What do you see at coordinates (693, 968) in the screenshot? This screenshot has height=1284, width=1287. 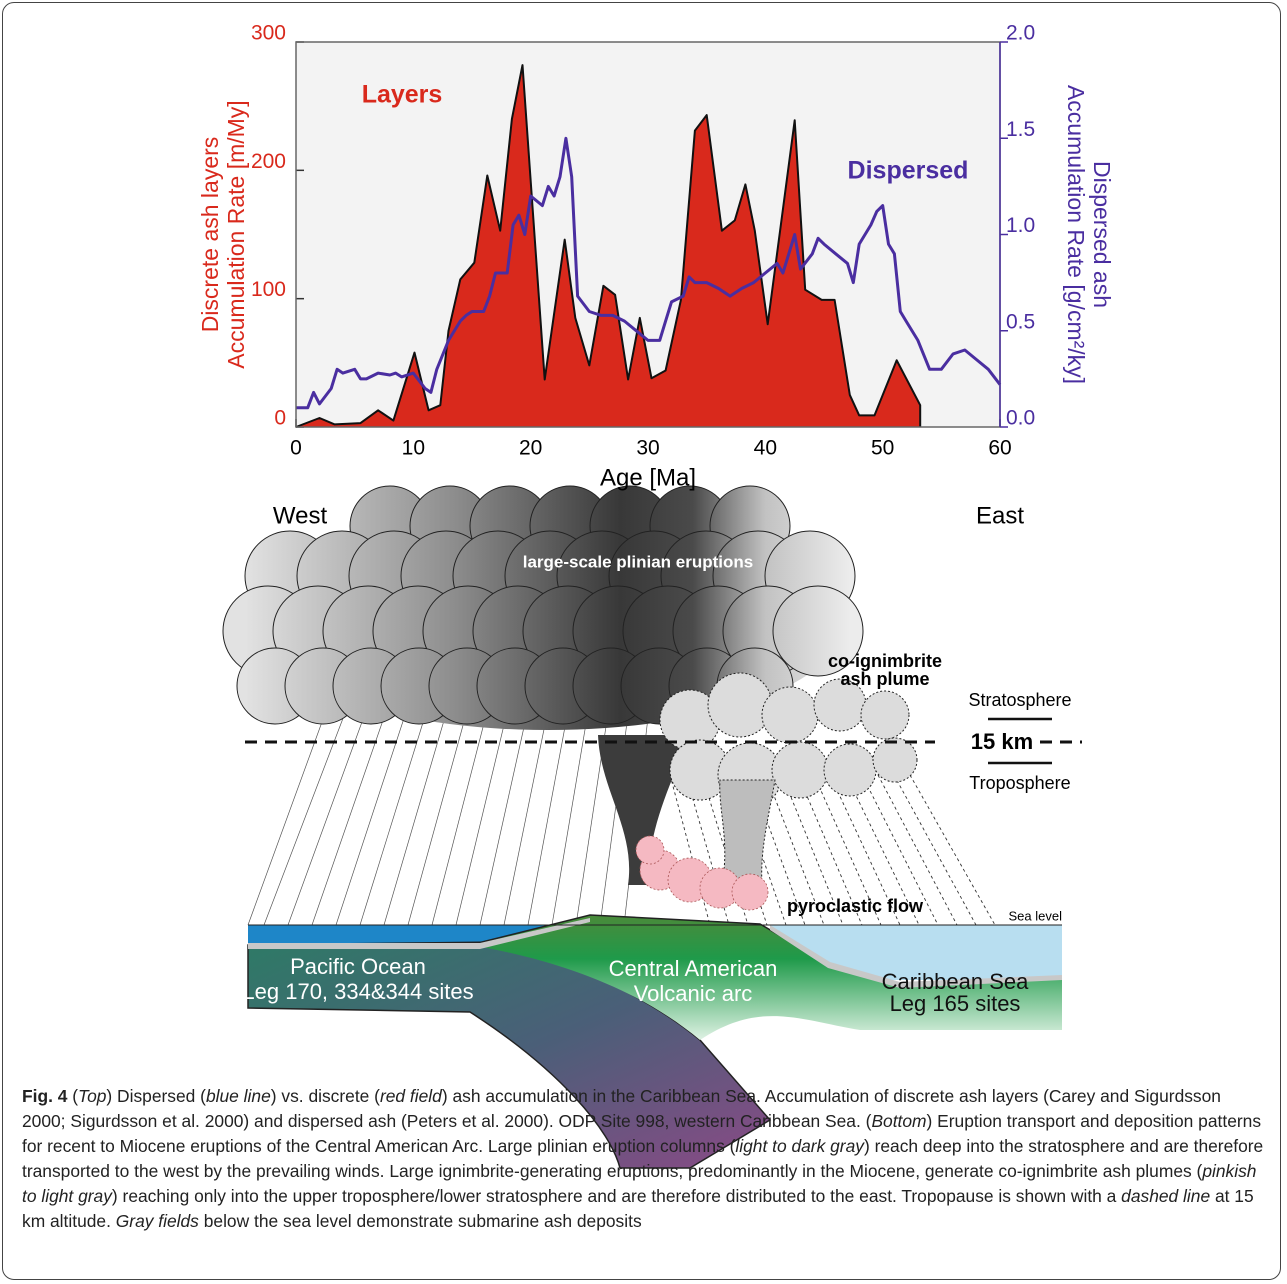 I see `region-label: Central American` at bounding box center [693, 968].